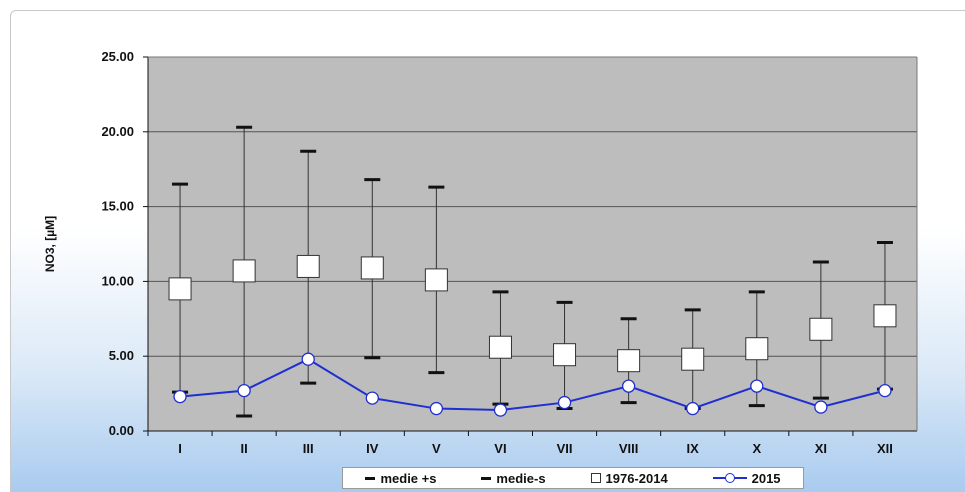  Describe the element at coordinates (766, 478) in the screenshot. I see `legend-label: 2015` at that location.